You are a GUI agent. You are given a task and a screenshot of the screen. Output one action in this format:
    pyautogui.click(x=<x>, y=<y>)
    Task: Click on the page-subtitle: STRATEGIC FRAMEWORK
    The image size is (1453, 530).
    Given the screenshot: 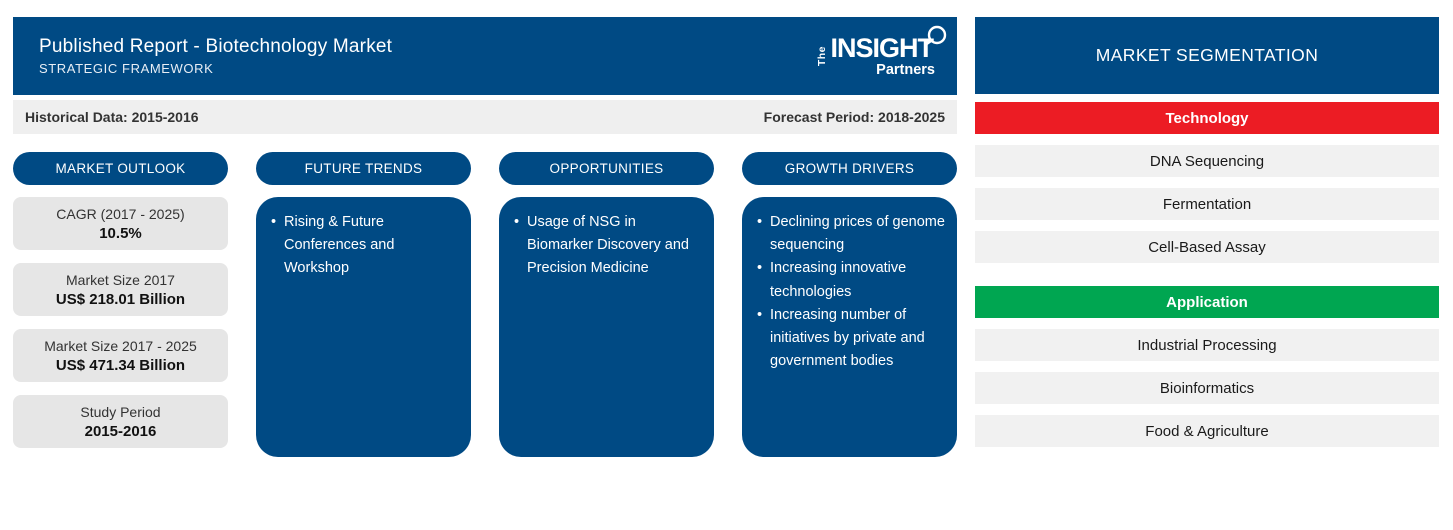 What is the action you would take?
    pyautogui.click(x=126, y=68)
    